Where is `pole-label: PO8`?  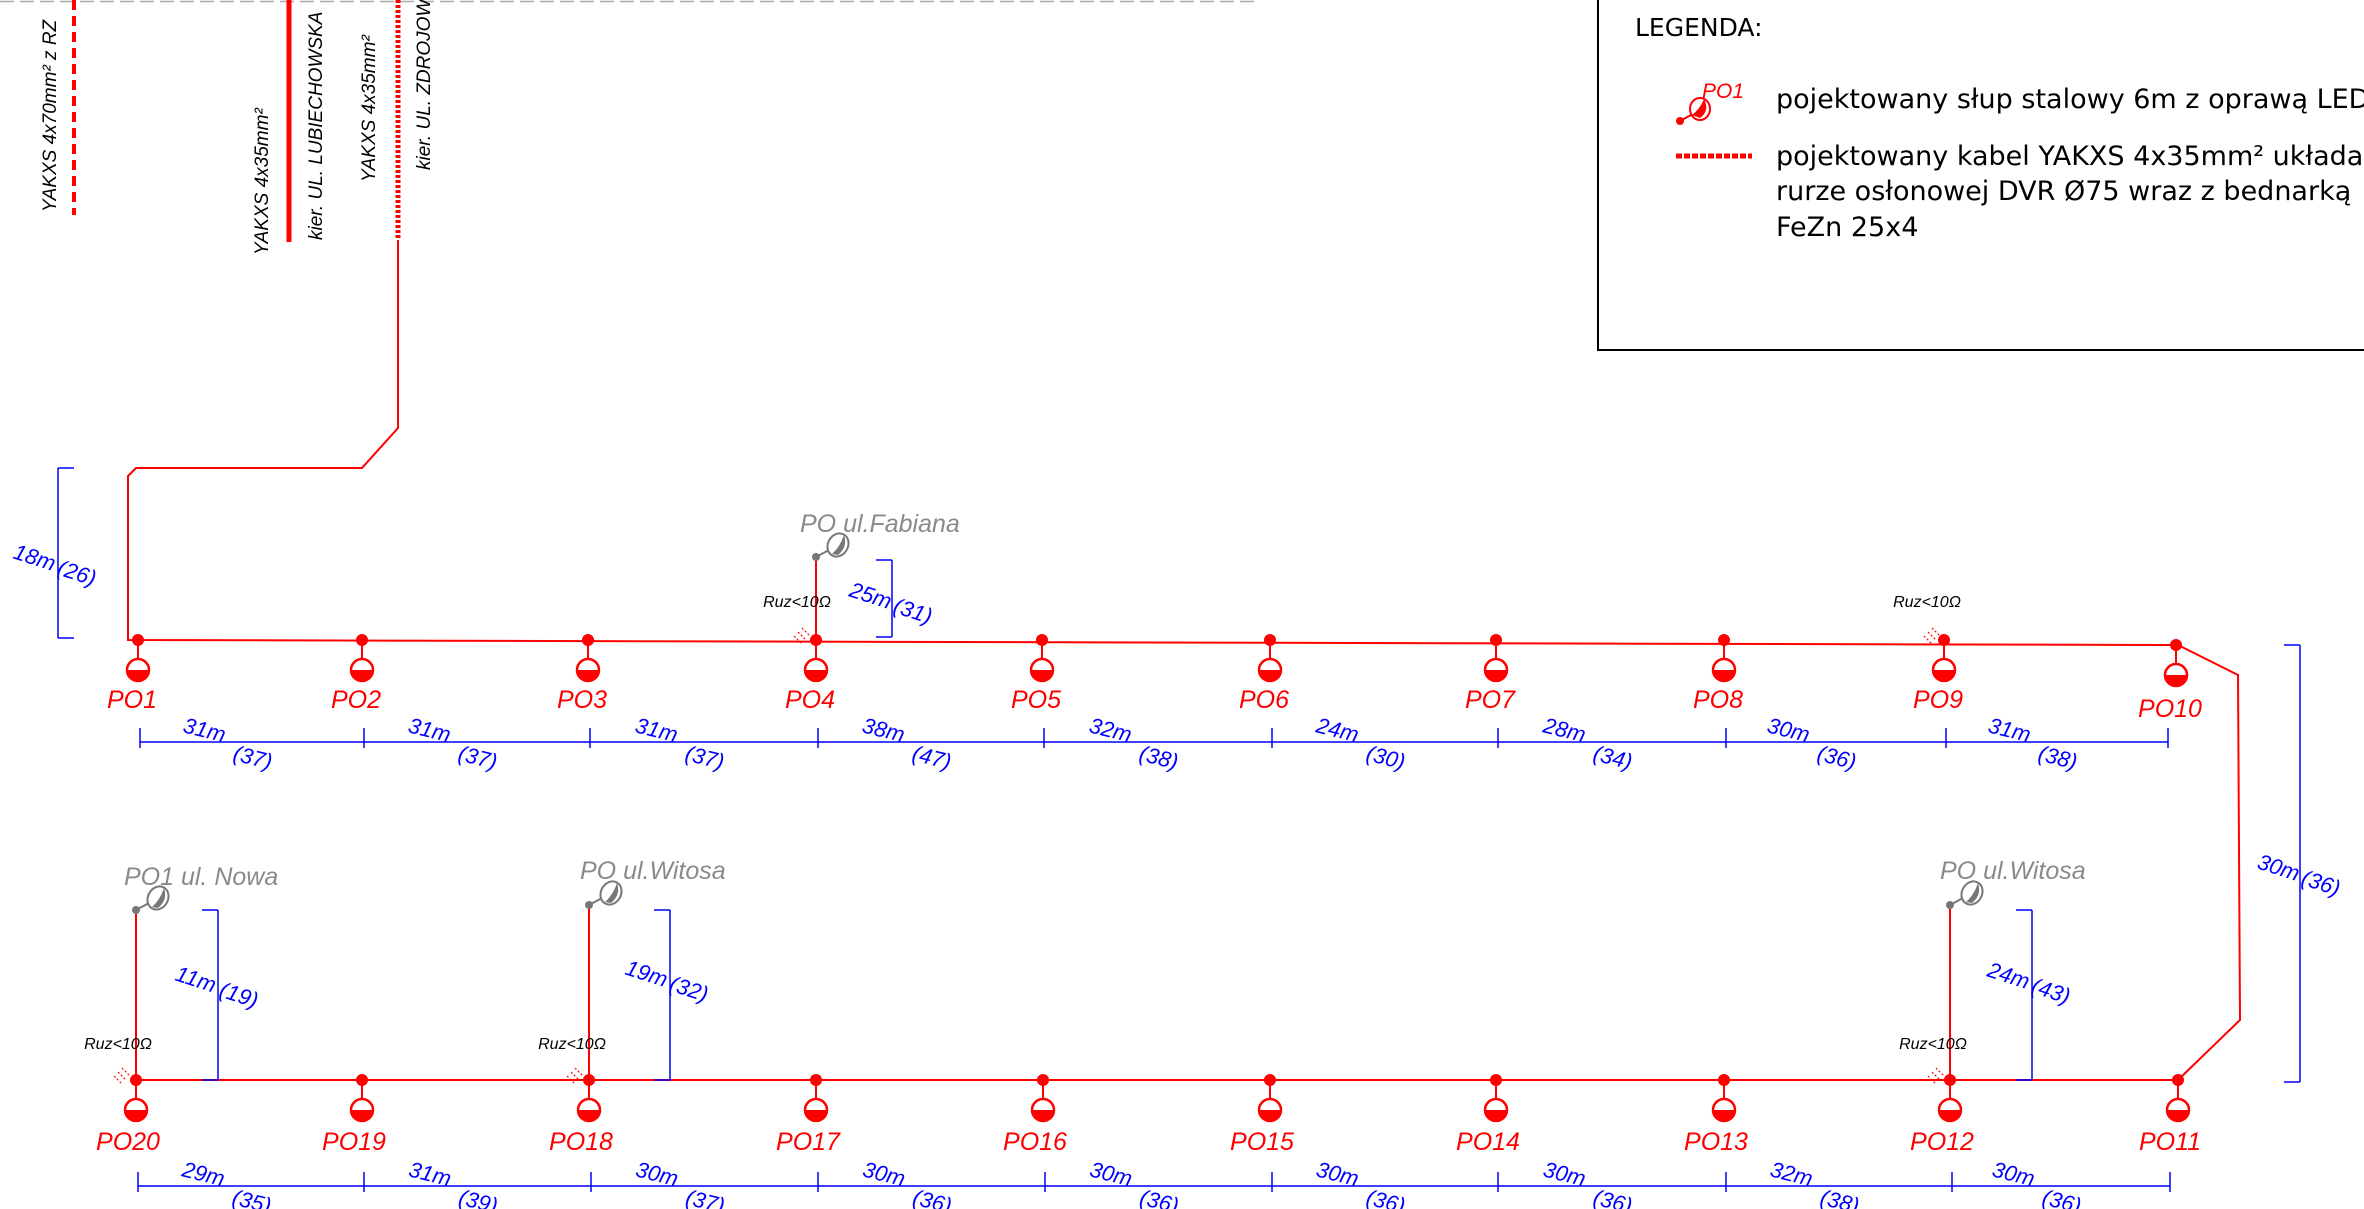 pole-label: PO8 is located at coordinates (1718, 700).